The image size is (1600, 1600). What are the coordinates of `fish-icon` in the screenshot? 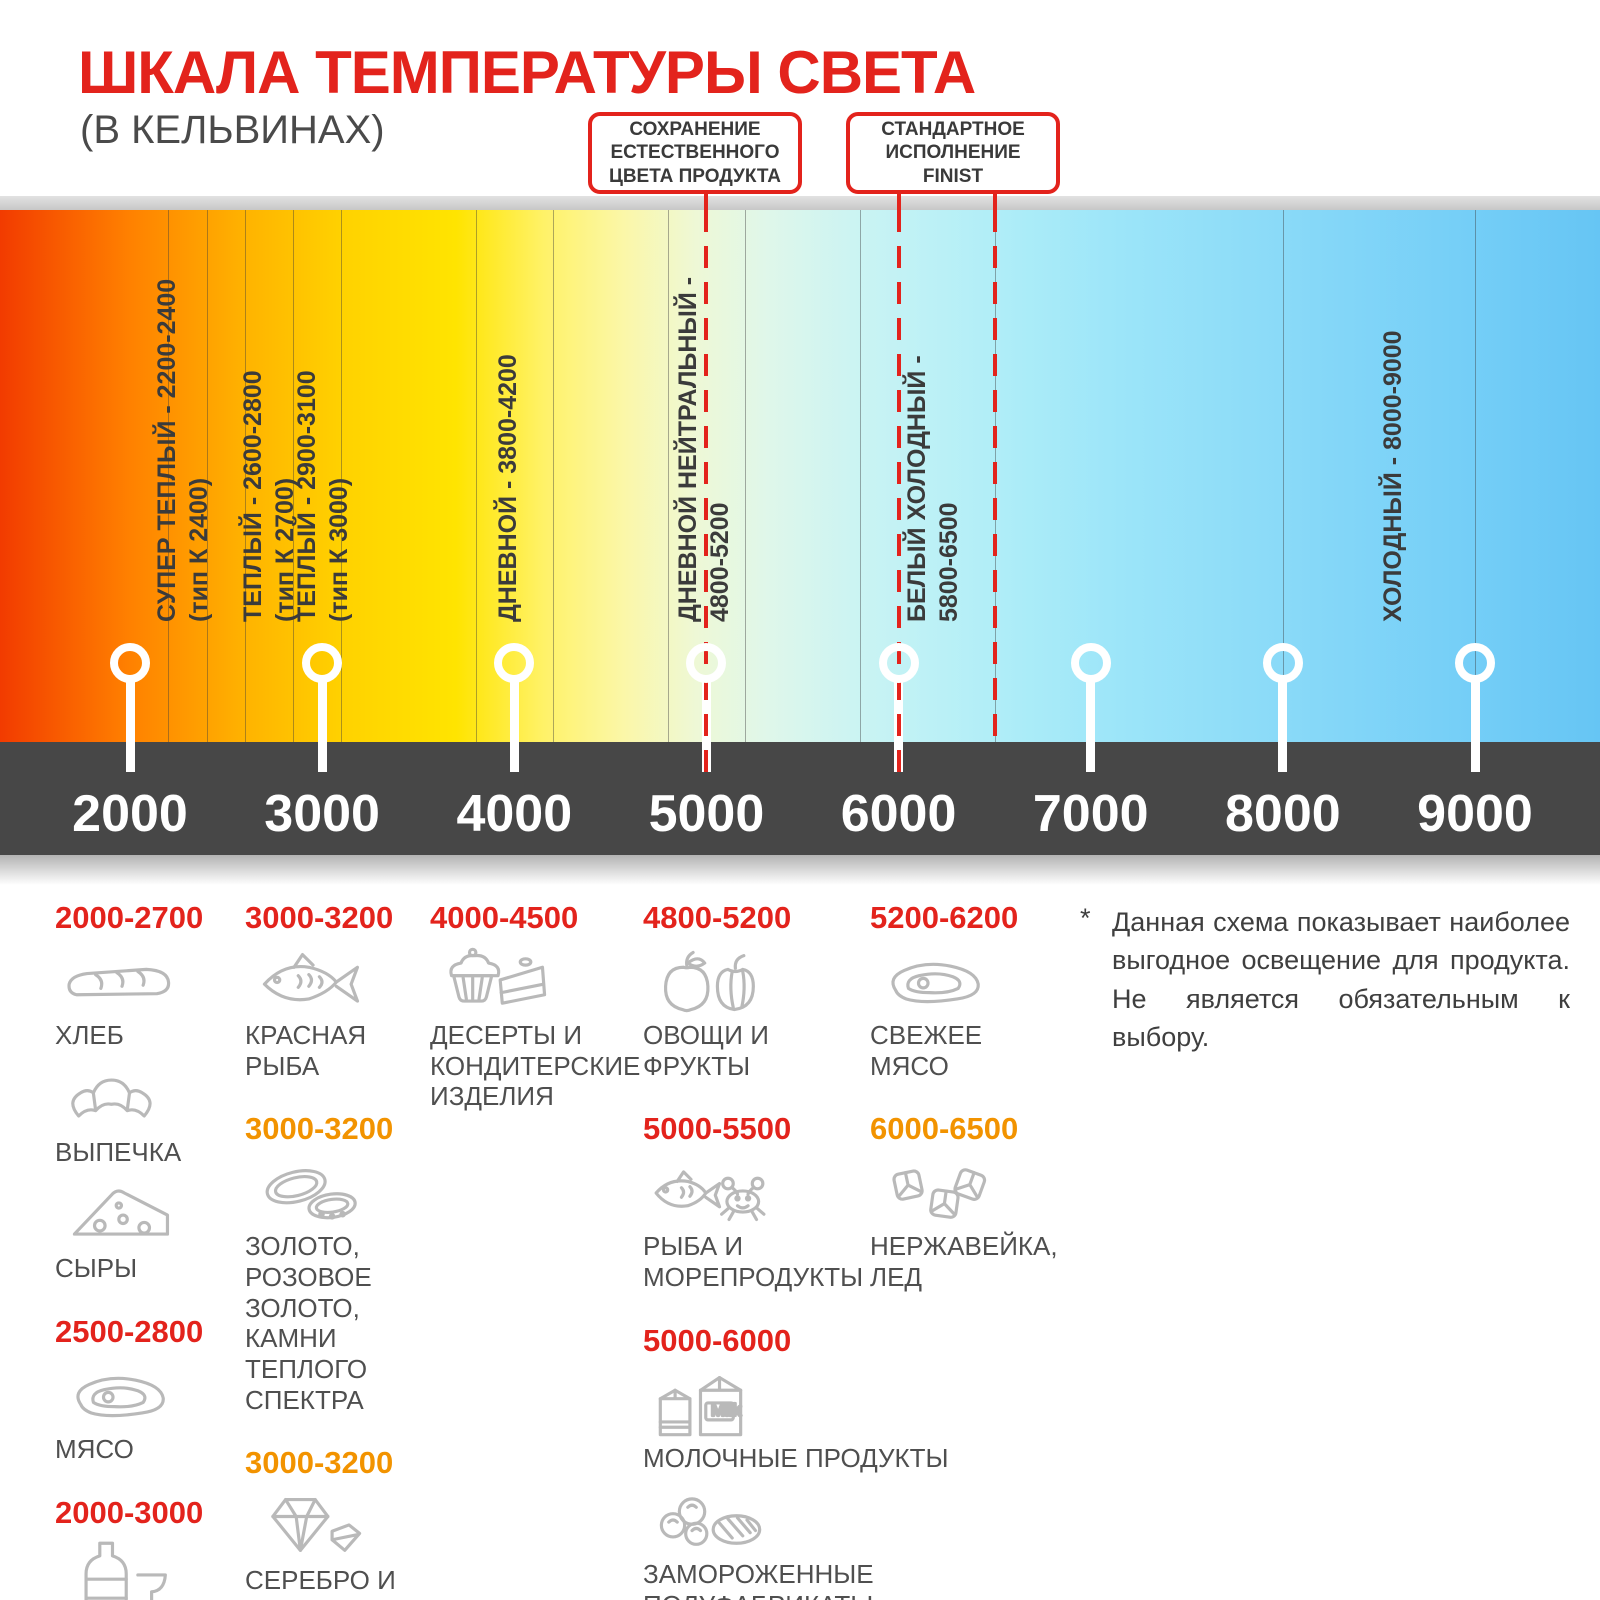 It's located at (312, 981).